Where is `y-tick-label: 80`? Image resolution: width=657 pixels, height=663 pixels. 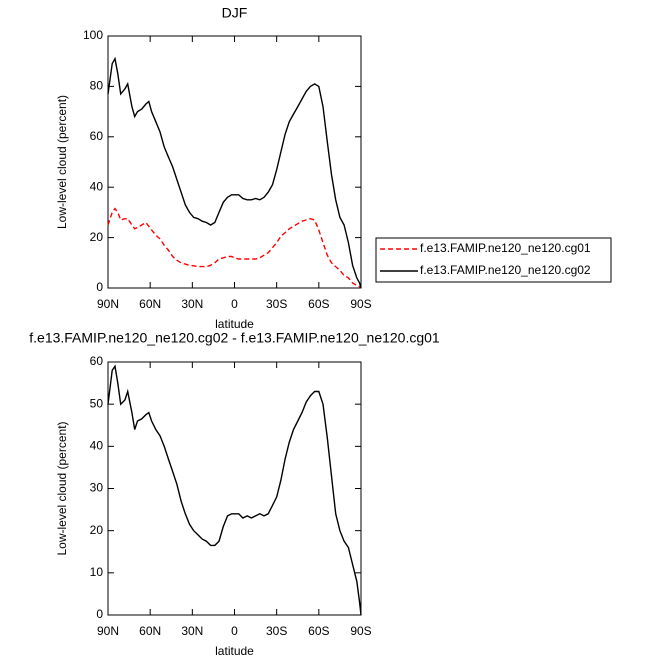
y-tick-label: 80 is located at coordinates (97, 86).